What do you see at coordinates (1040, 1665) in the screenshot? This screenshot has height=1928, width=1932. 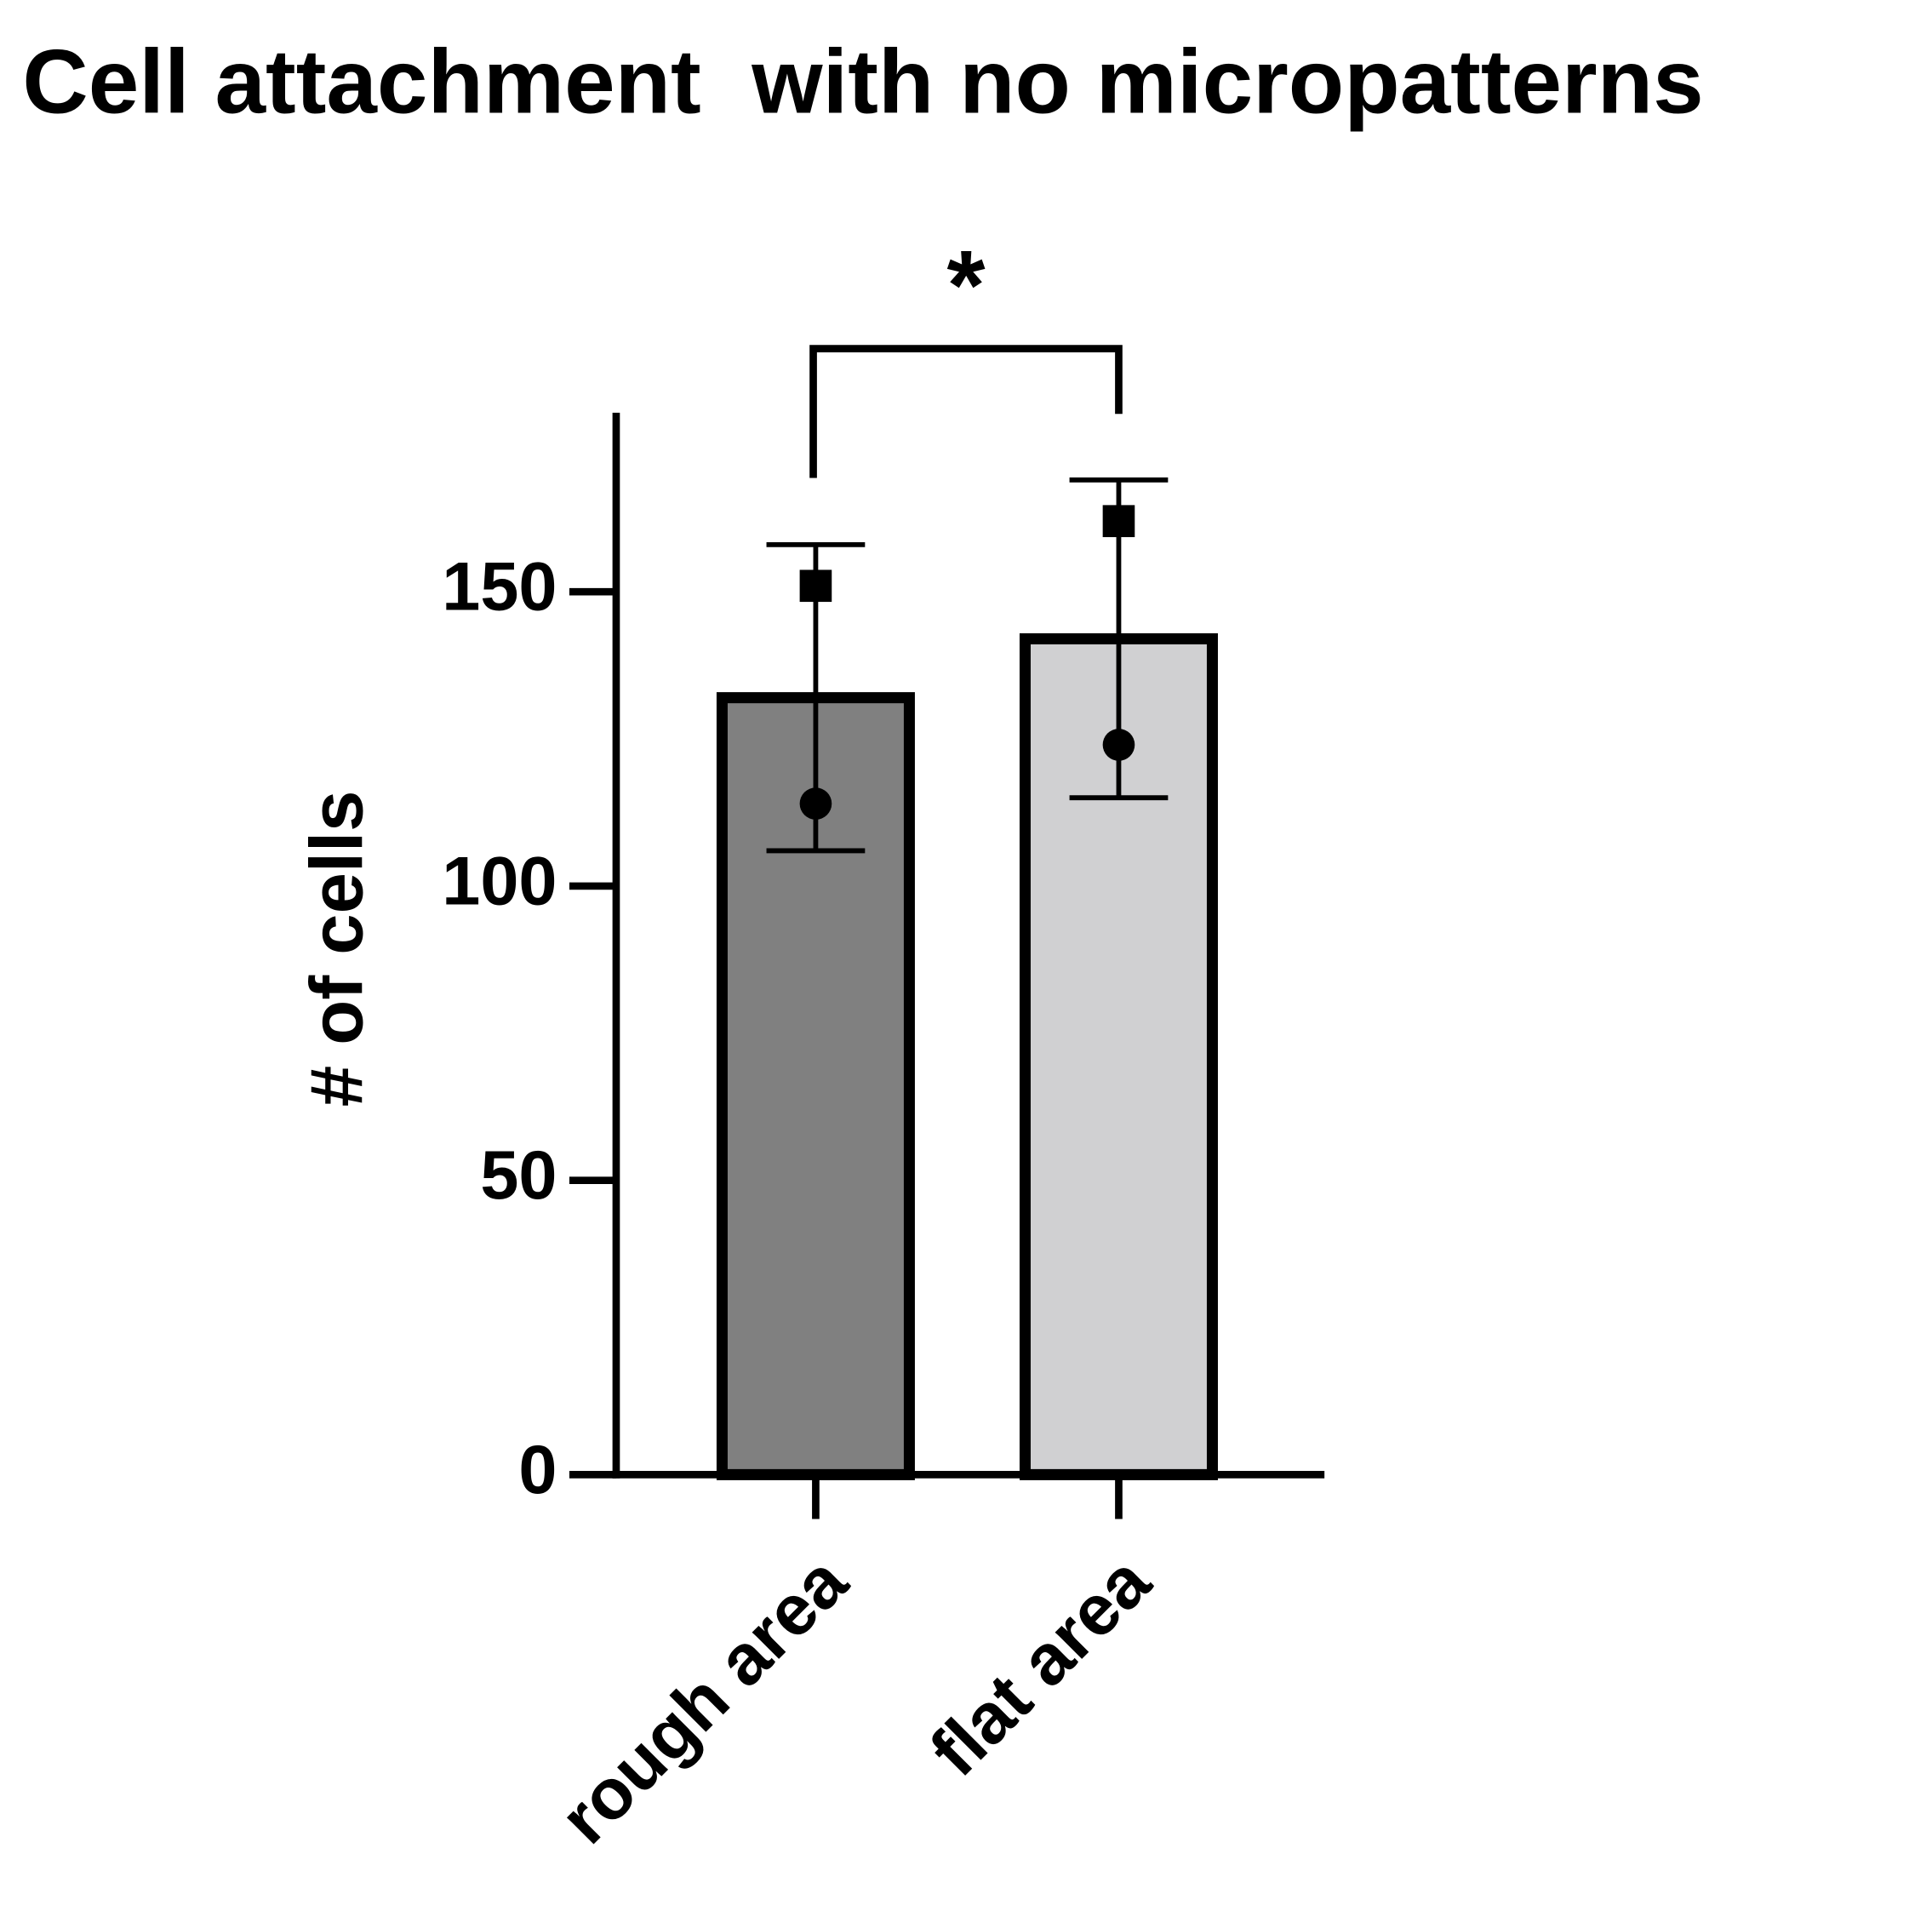 I see `x-tick-label: flat area` at bounding box center [1040, 1665].